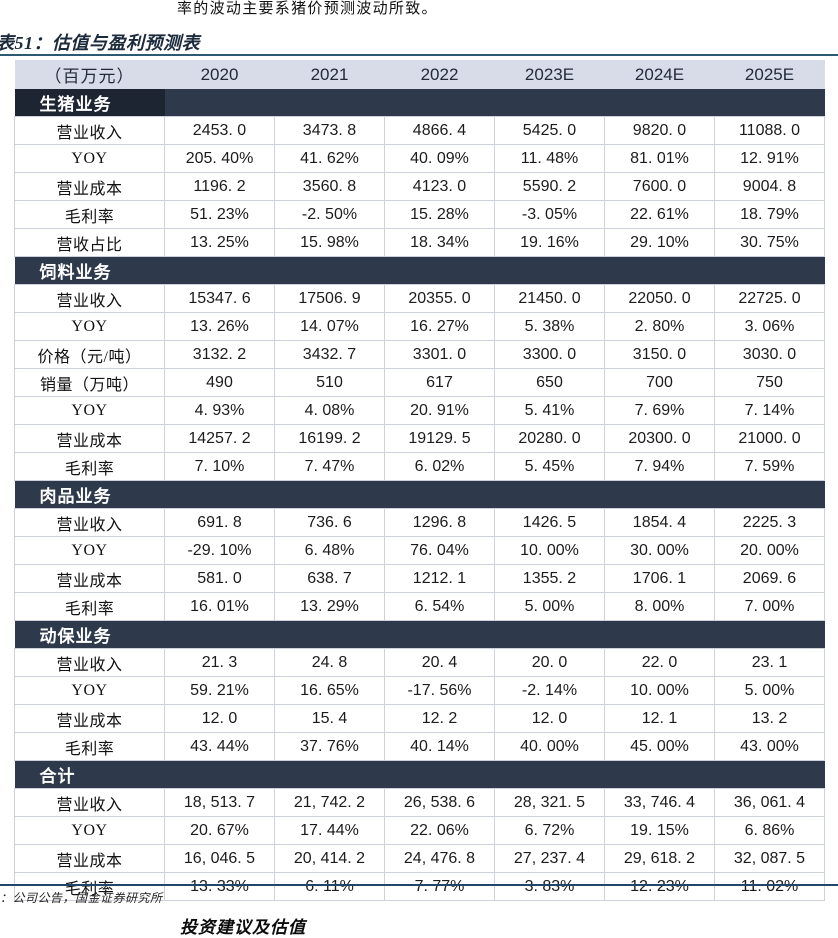  What do you see at coordinates (769, 522) in the screenshot?
I see `value-cell: 2225. 3` at bounding box center [769, 522].